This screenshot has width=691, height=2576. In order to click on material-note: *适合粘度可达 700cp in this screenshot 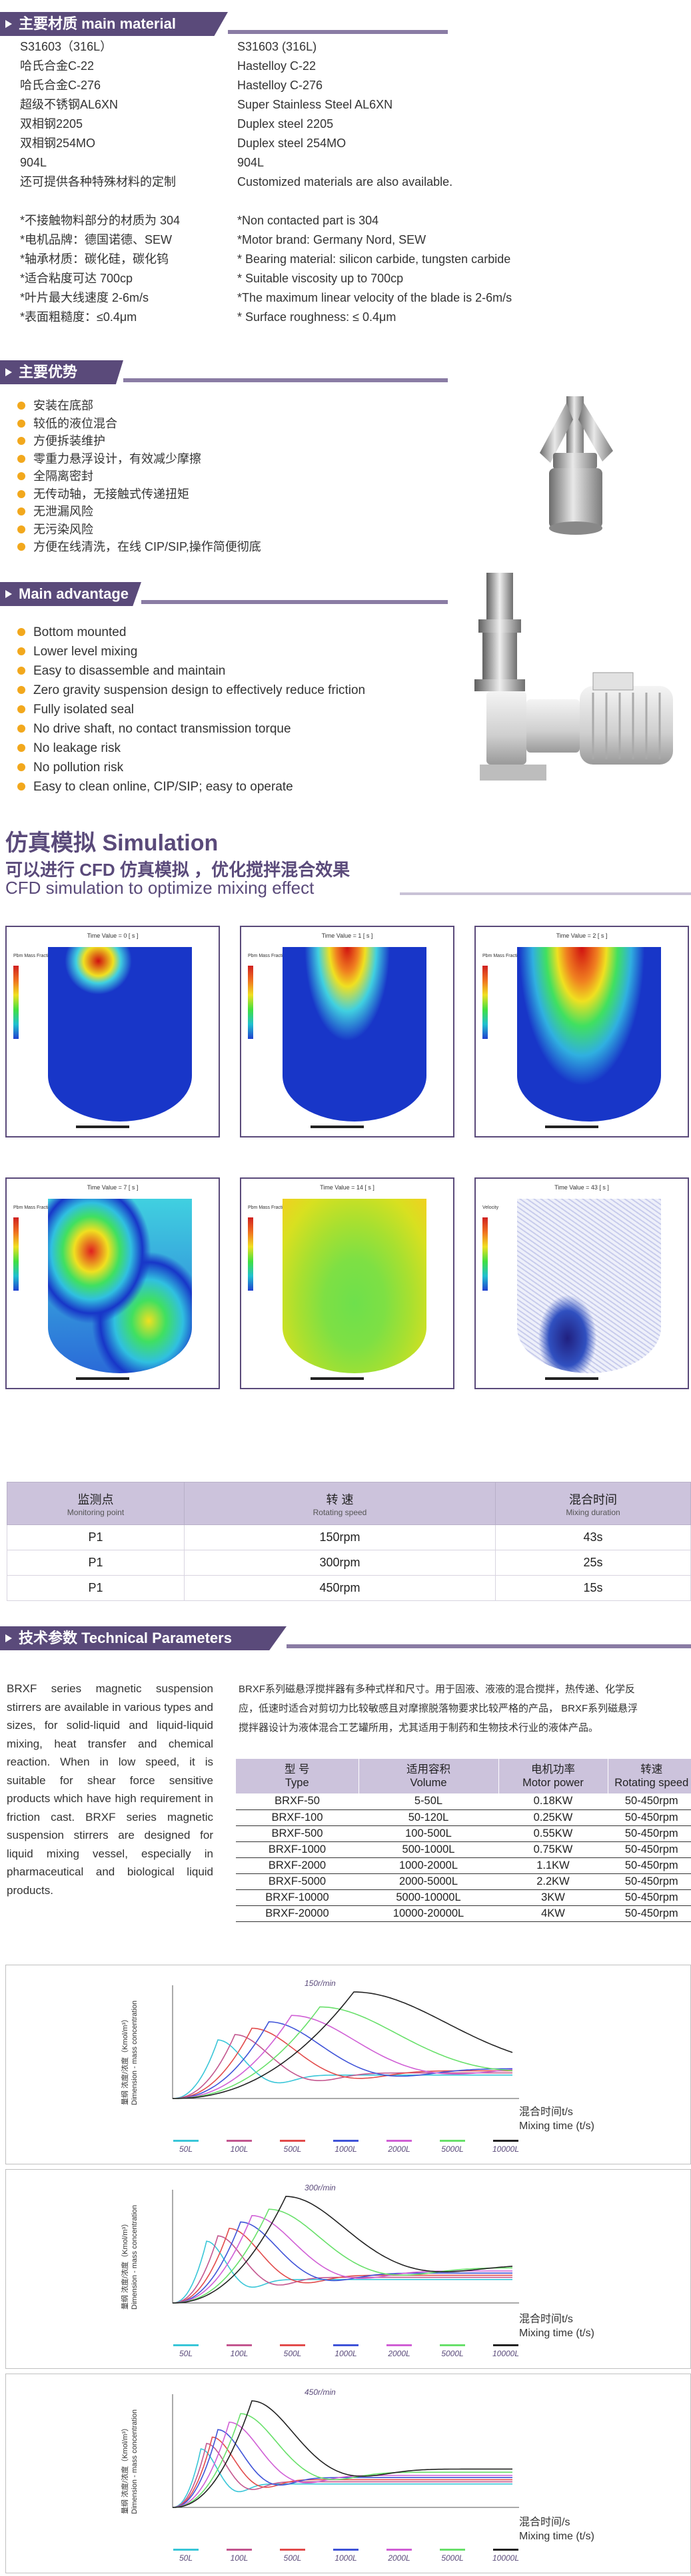, I will do `click(76, 278)`.